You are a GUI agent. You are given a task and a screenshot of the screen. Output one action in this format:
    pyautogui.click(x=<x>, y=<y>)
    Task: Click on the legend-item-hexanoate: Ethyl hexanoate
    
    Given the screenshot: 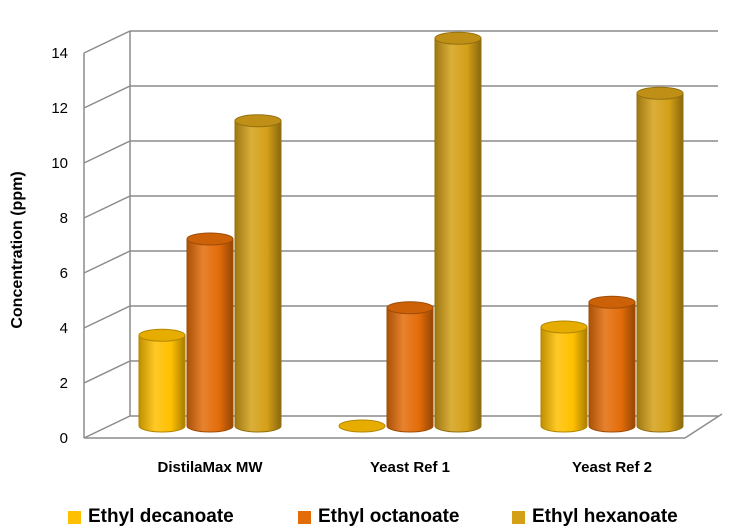 What is the action you would take?
    pyautogui.click(x=595, y=517)
    